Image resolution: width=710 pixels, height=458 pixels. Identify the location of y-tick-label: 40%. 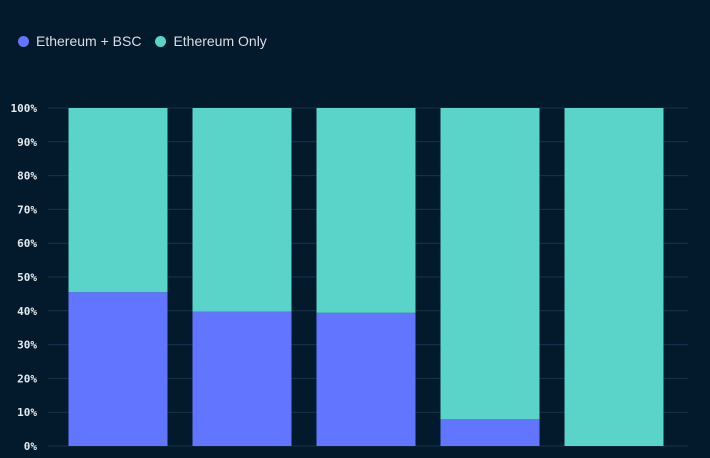
(27, 311).